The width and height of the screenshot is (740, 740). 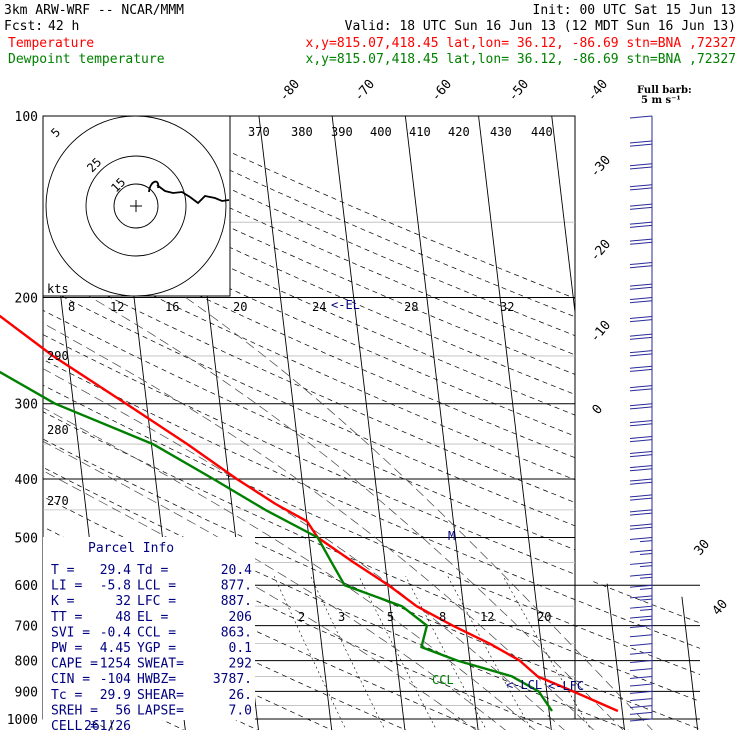 What do you see at coordinates (107, 726) in the screenshot?
I see `parcel-row-value: 261/26` at bounding box center [107, 726].